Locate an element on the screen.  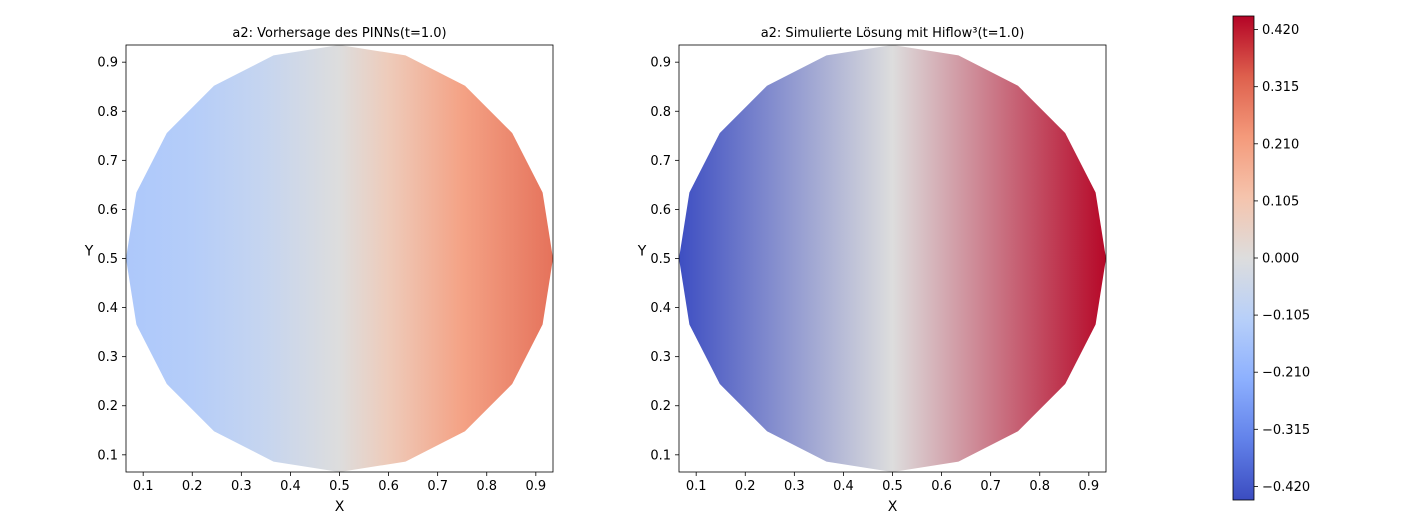
subplot-title: a2: Simulierte Lösung mit Hiflow³(t=1.0) is located at coordinates (893, 33).